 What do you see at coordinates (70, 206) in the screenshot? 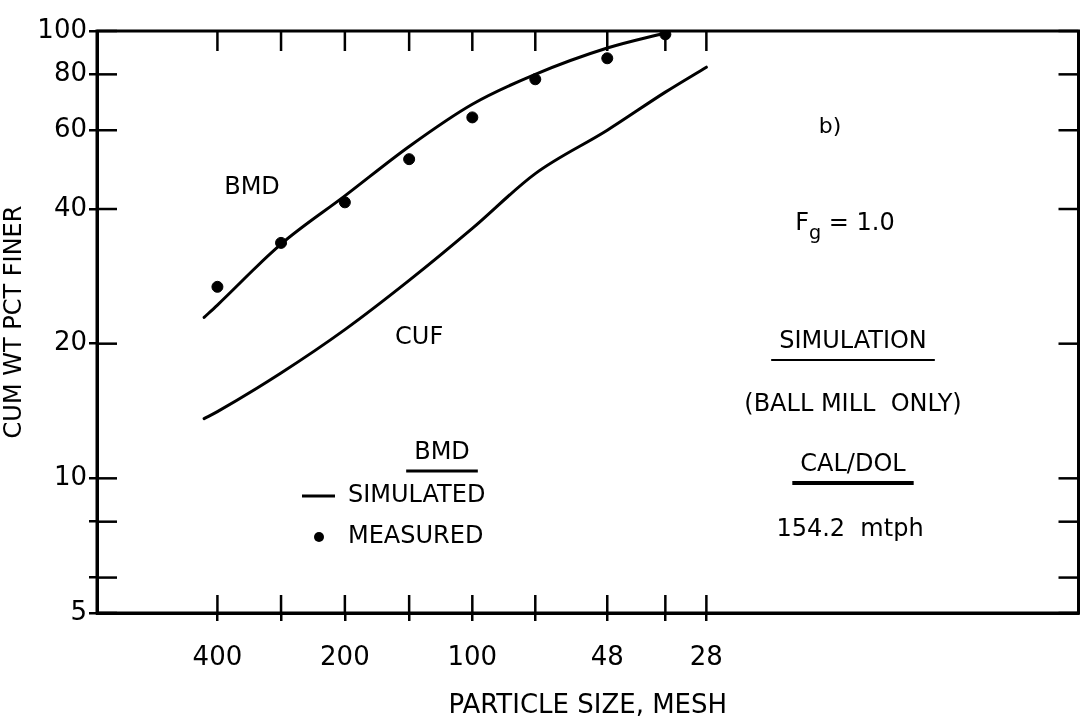
I see `y-tick-label: 40` at bounding box center [70, 206].